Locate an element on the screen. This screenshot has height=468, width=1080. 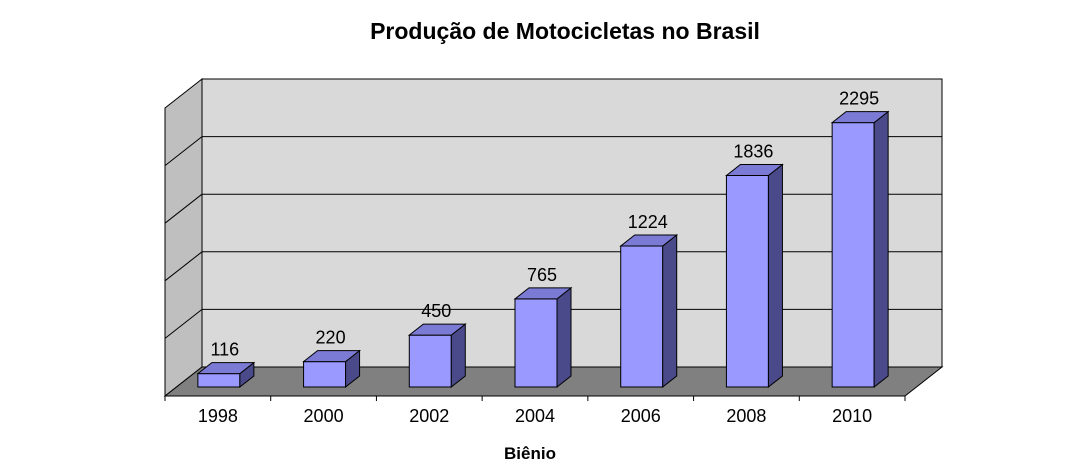
x-tick-label: 2002 is located at coordinates (429, 416).